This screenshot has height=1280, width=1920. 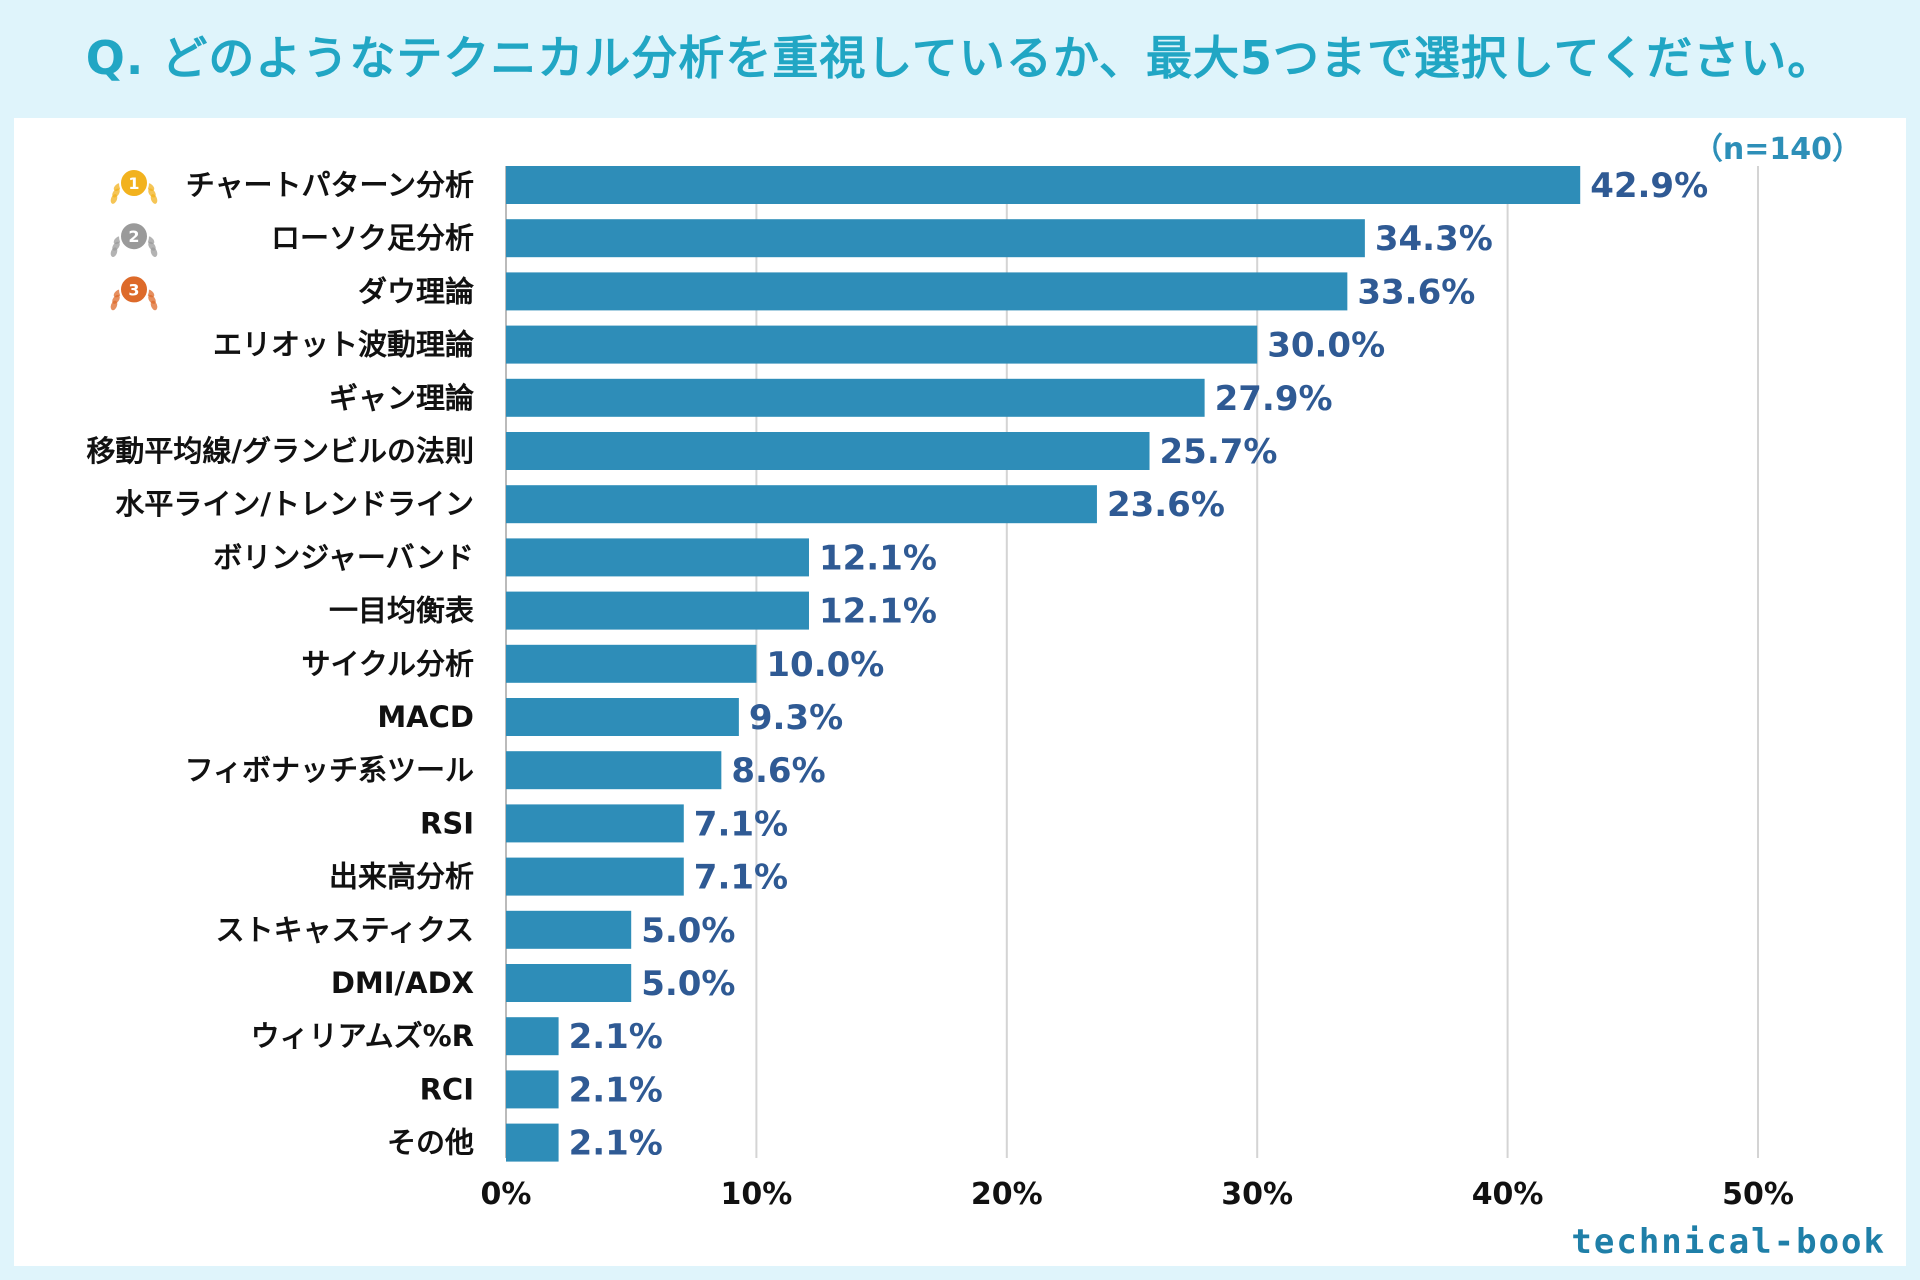 I want to click on svg-text: 2, so click(x=133, y=236).